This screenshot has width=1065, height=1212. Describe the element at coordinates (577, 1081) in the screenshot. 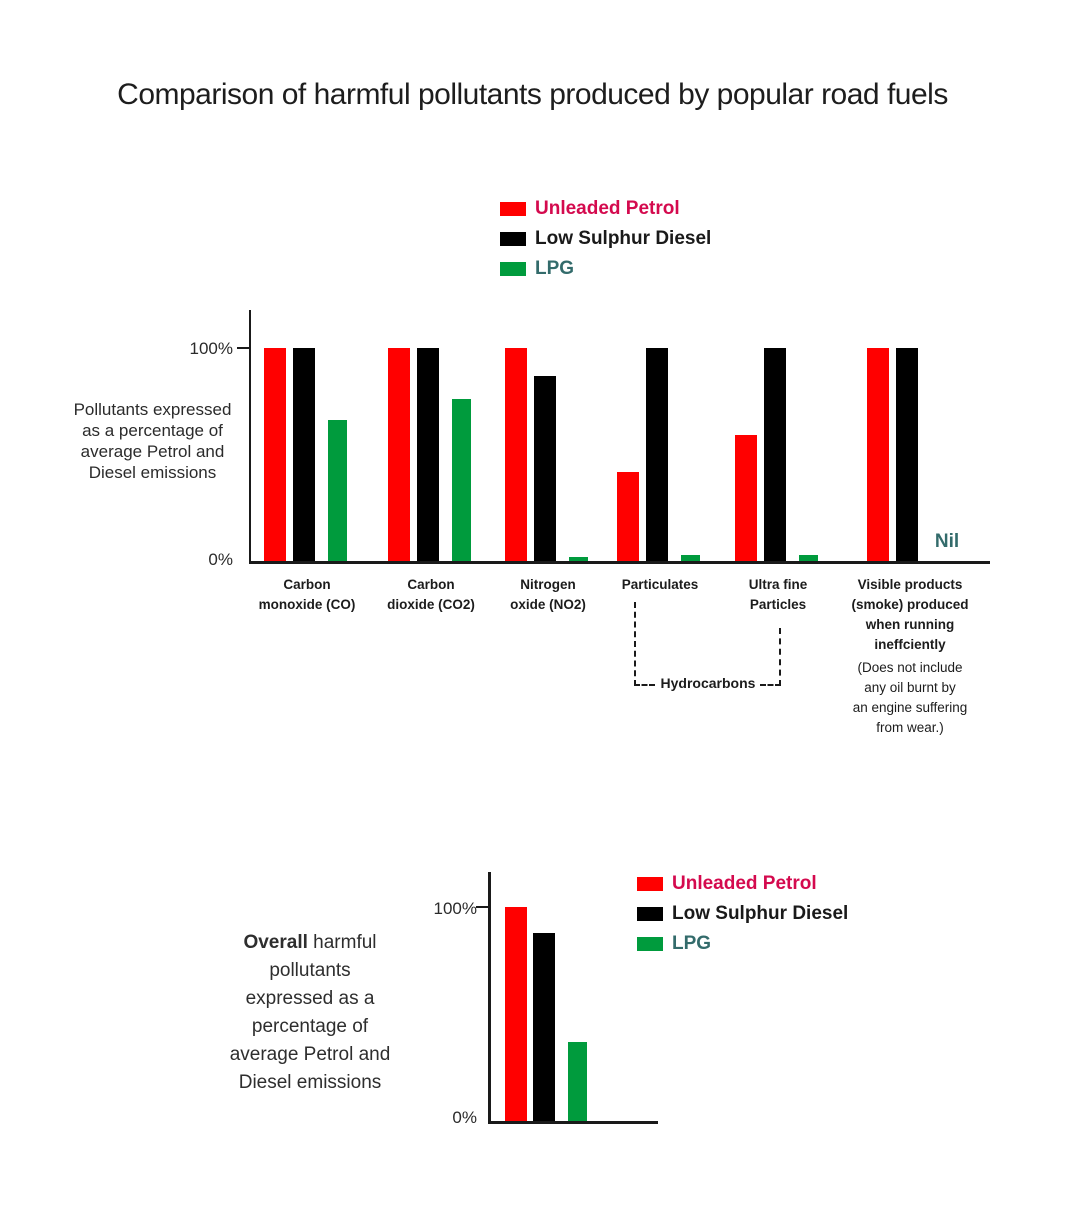

I see `bar-lpg-overall` at that location.